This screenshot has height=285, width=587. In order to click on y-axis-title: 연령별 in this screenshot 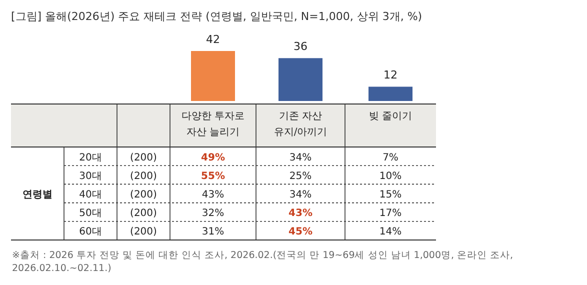, I will do `click(37, 195)`.